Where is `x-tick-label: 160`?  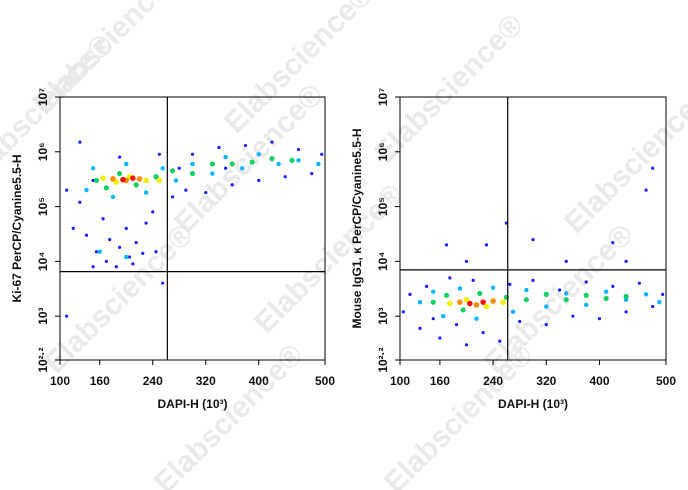 x-tick-label: 160 is located at coordinates (440, 381).